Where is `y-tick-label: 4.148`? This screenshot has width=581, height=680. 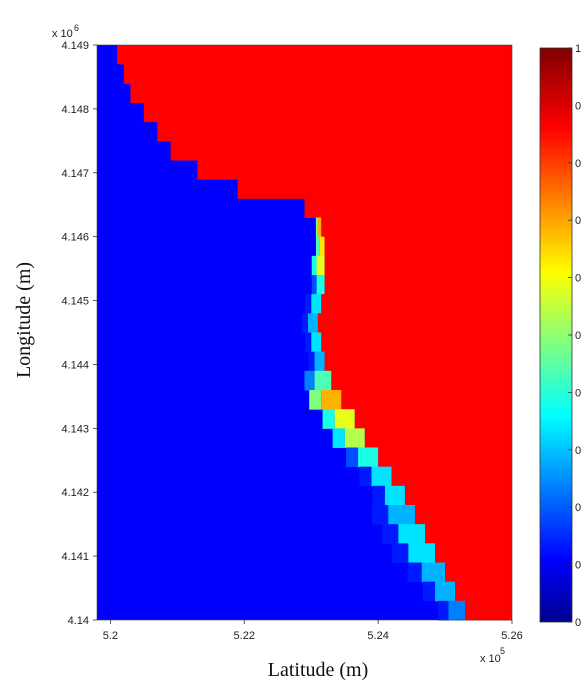
y-tick-label: 4.148 is located at coordinates (75, 110).